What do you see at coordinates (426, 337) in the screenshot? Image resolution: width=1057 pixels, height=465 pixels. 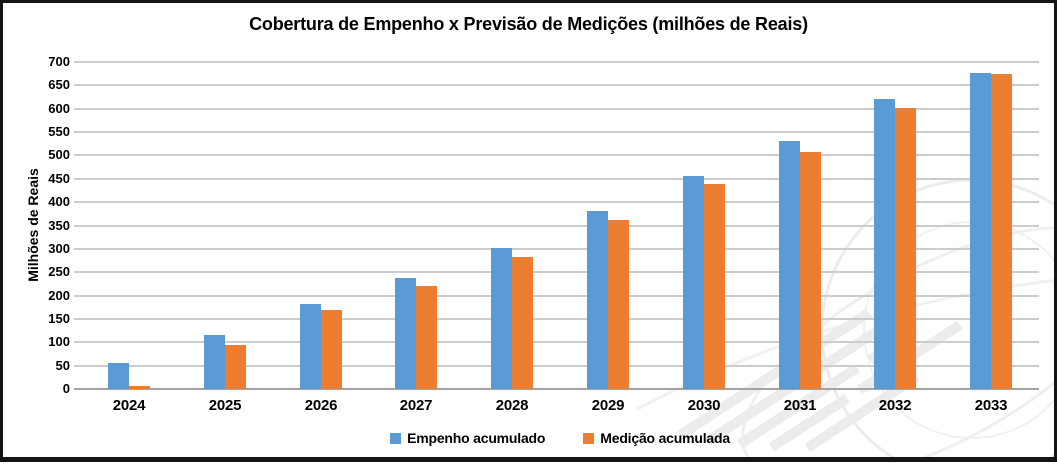 I see `bar-medicao-2027` at bounding box center [426, 337].